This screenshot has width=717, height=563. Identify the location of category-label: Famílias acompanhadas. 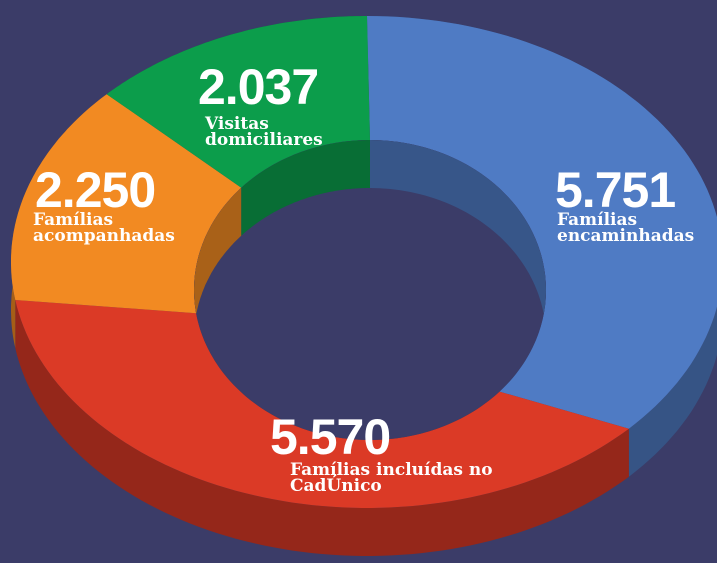
(104, 228).